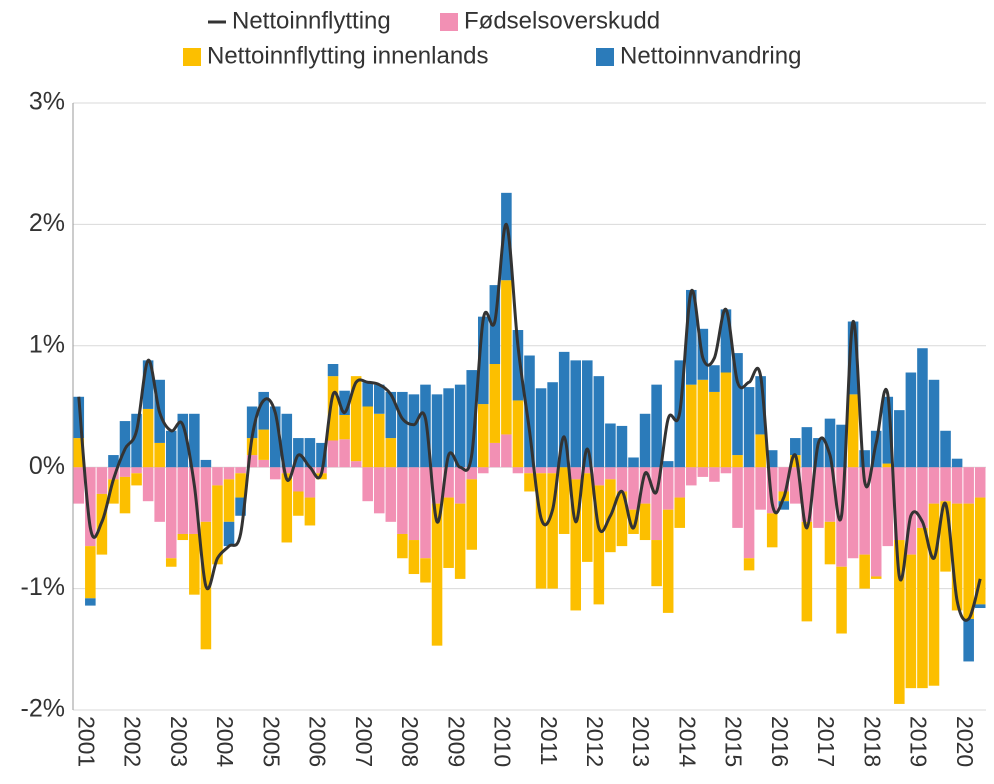 The image size is (994, 784). I want to click on x-tick-label: 2013, so click(641, 741).